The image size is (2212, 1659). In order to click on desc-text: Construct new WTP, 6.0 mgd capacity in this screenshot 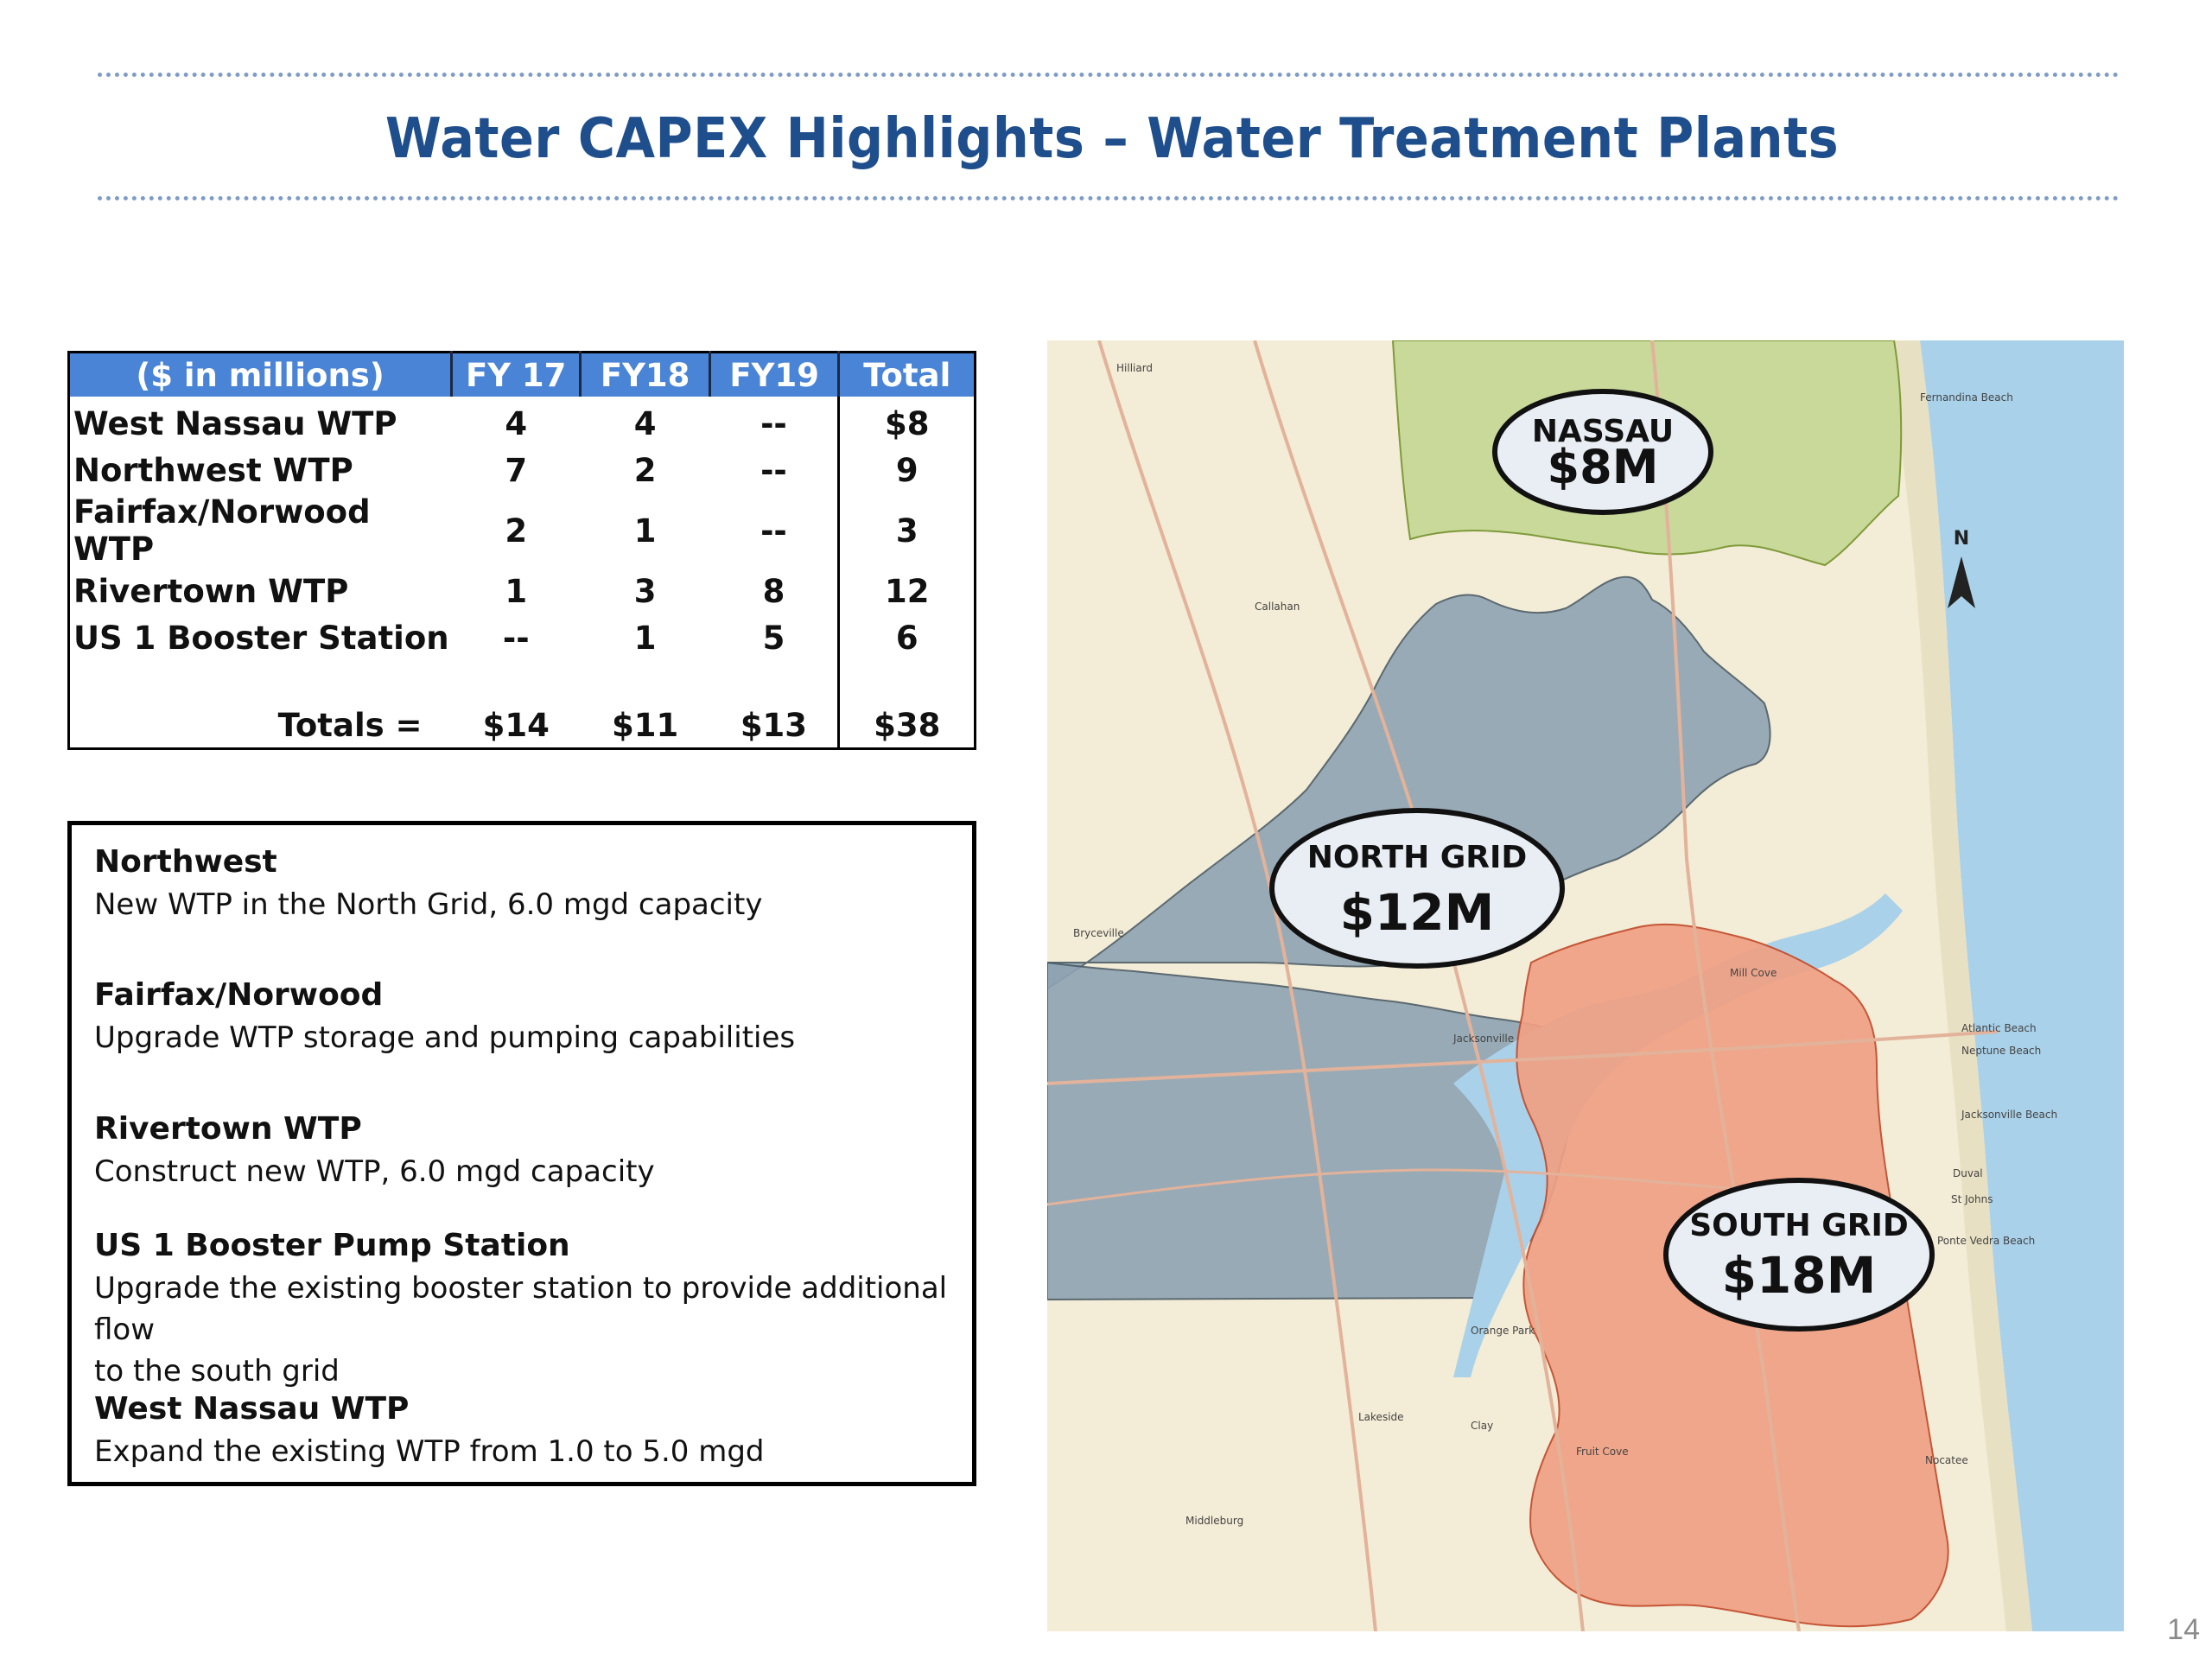, I will do `click(374, 1171)`.